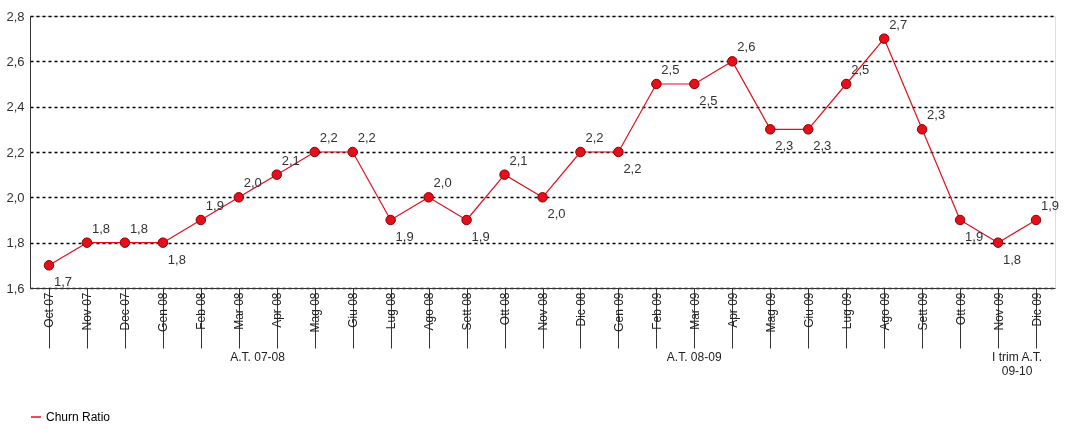 The image size is (1086, 435). I want to click on x-tick-label: Apr 09, so click(732, 310).